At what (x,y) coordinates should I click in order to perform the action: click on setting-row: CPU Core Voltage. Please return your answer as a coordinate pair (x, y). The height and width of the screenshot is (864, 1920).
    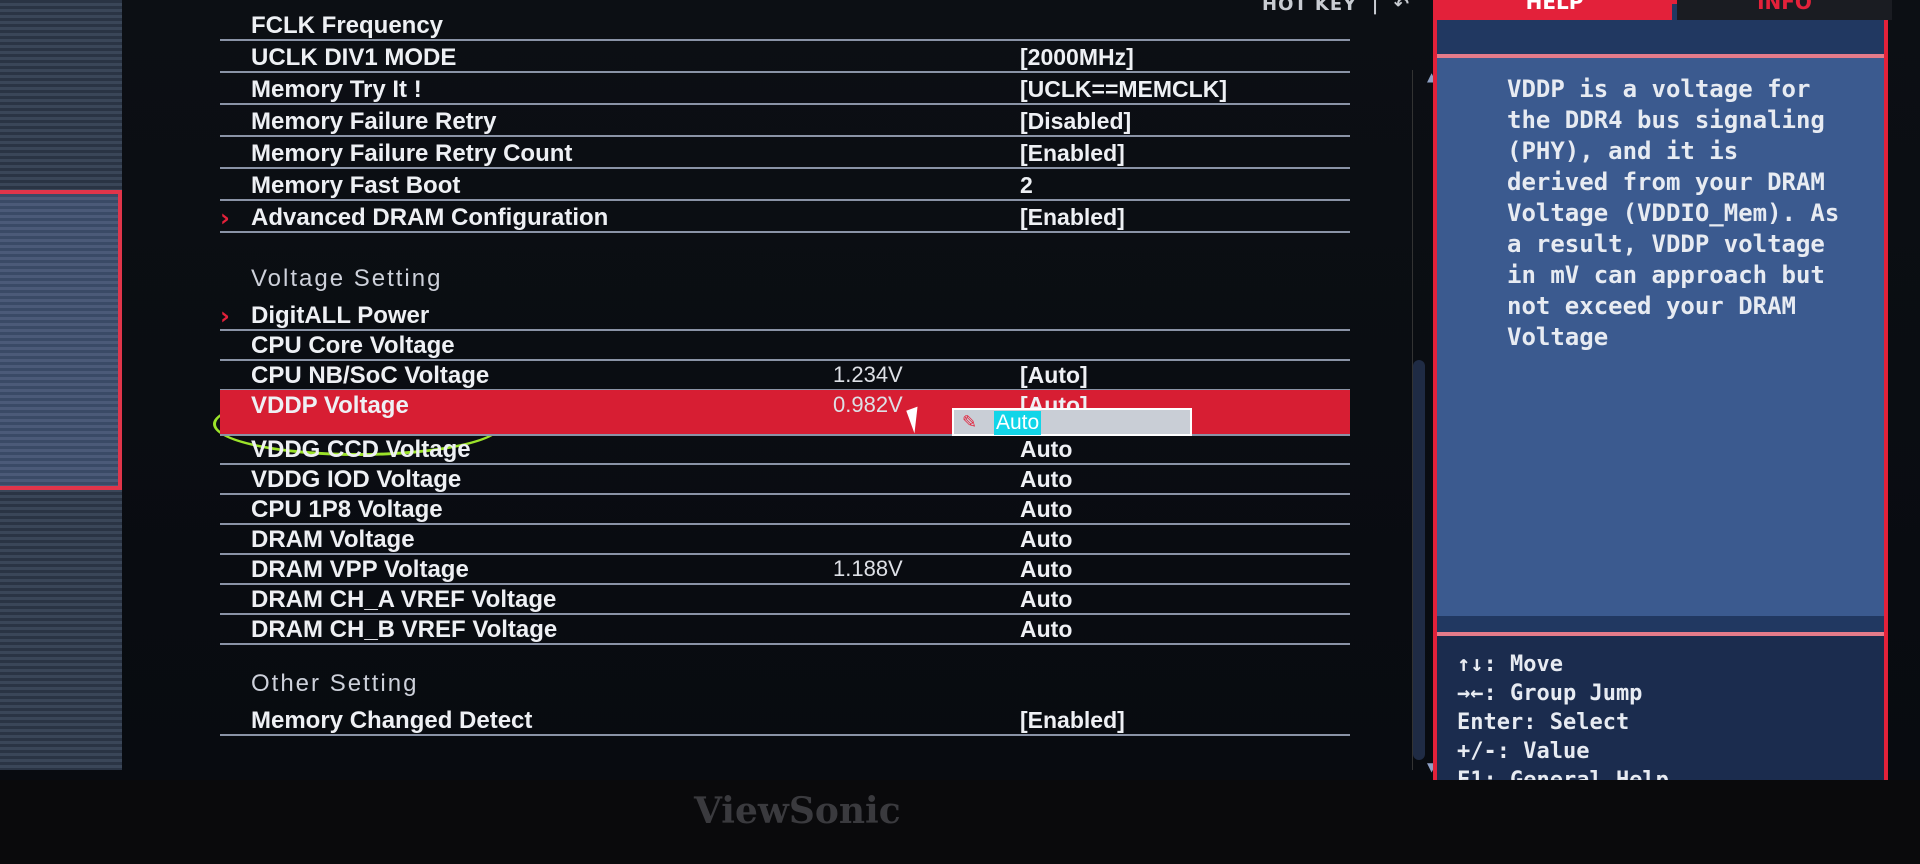
    Looking at the image, I should click on (785, 345).